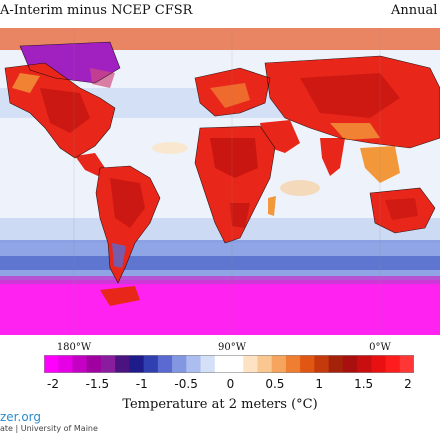 The width and height of the screenshot is (440, 440). Describe the element at coordinates (364, 384) in the screenshot. I see `colorbar-tick-label: 1.5` at that location.